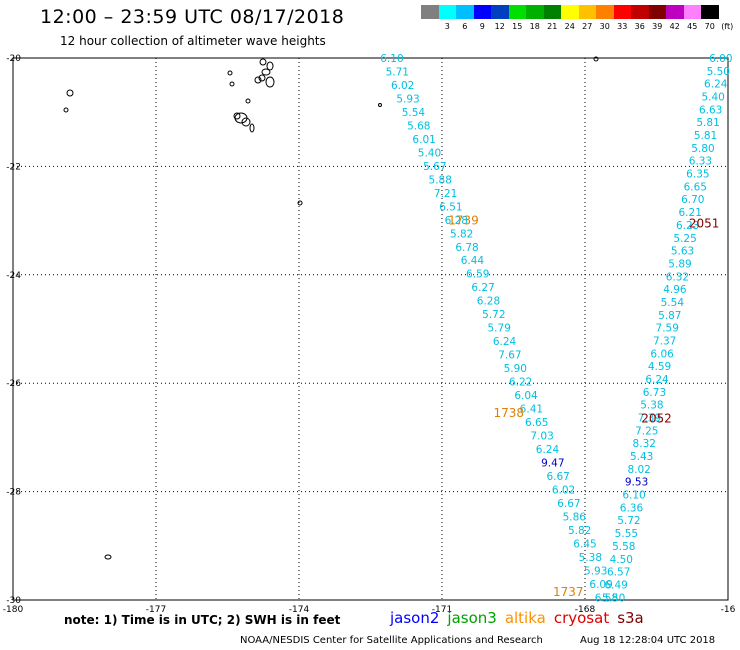 The image size is (740, 650). Describe the element at coordinates (415, 618) in the screenshot. I see `mission-label: jason2` at that location.